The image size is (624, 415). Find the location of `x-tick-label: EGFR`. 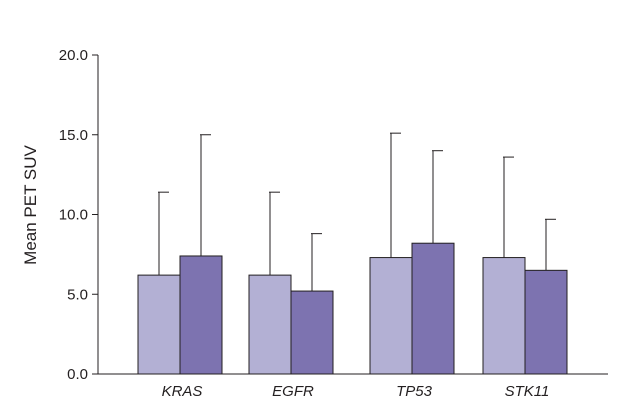

x-tick-label: EGFR is located at coordinates (293, 391).